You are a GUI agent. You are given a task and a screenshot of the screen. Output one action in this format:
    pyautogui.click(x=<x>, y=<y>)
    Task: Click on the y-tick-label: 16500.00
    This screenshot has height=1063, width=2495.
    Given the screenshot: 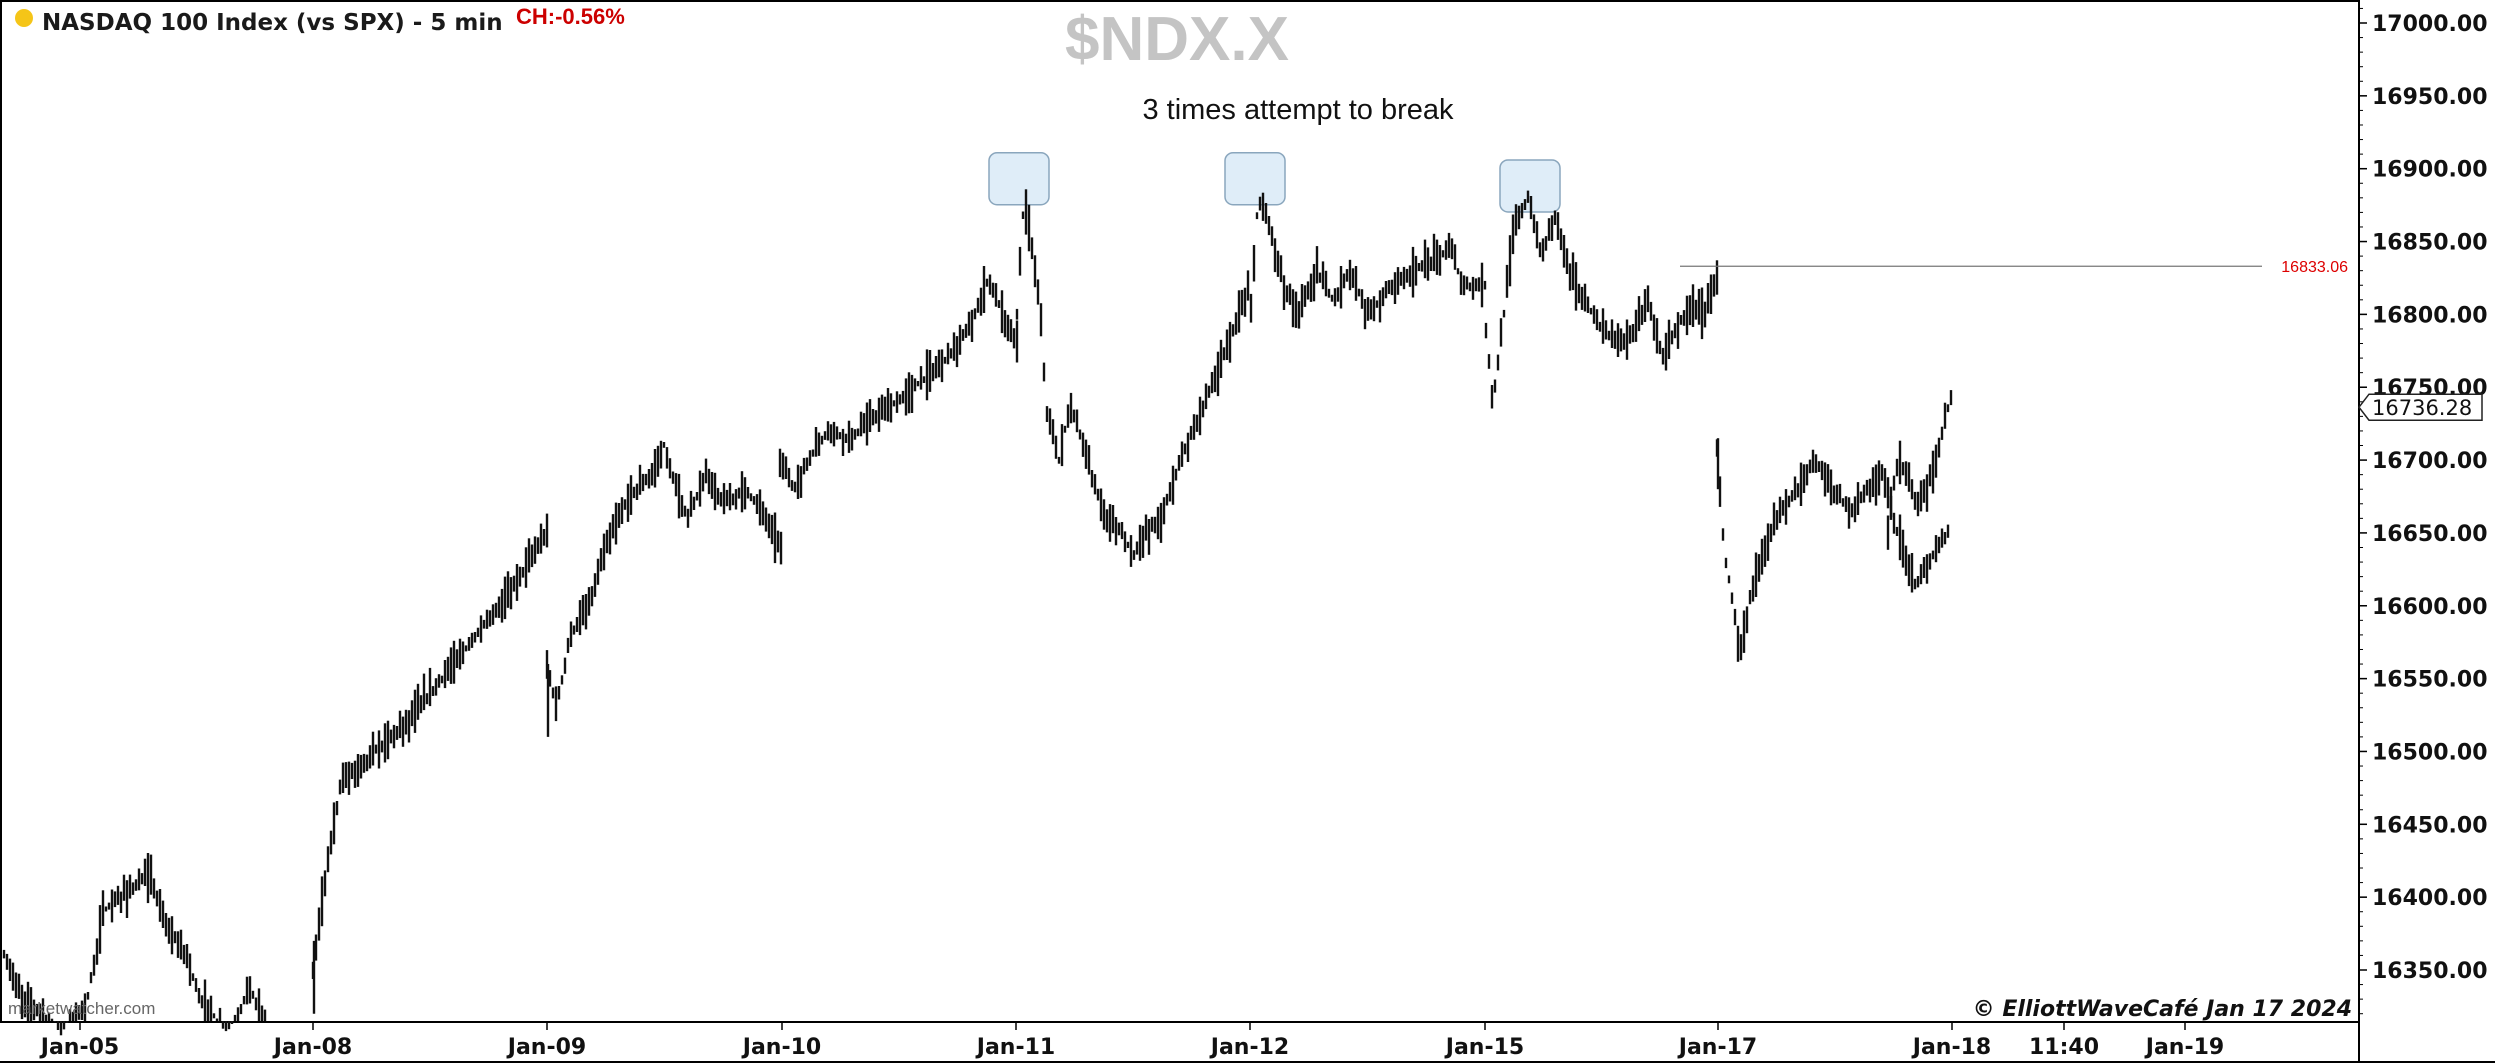 What is the action you would take?
    pyautogui.click(x=2430, y=752)
    